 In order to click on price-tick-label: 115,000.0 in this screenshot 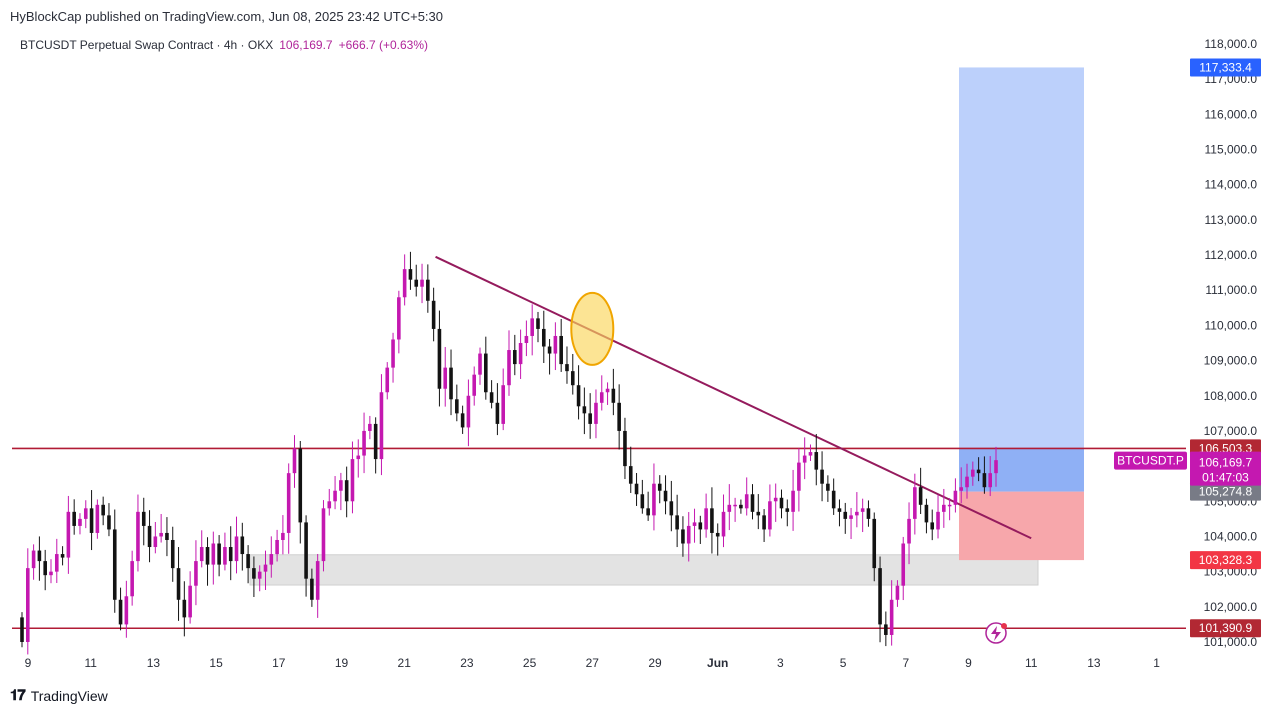, I will do `click(1231, 150)`.